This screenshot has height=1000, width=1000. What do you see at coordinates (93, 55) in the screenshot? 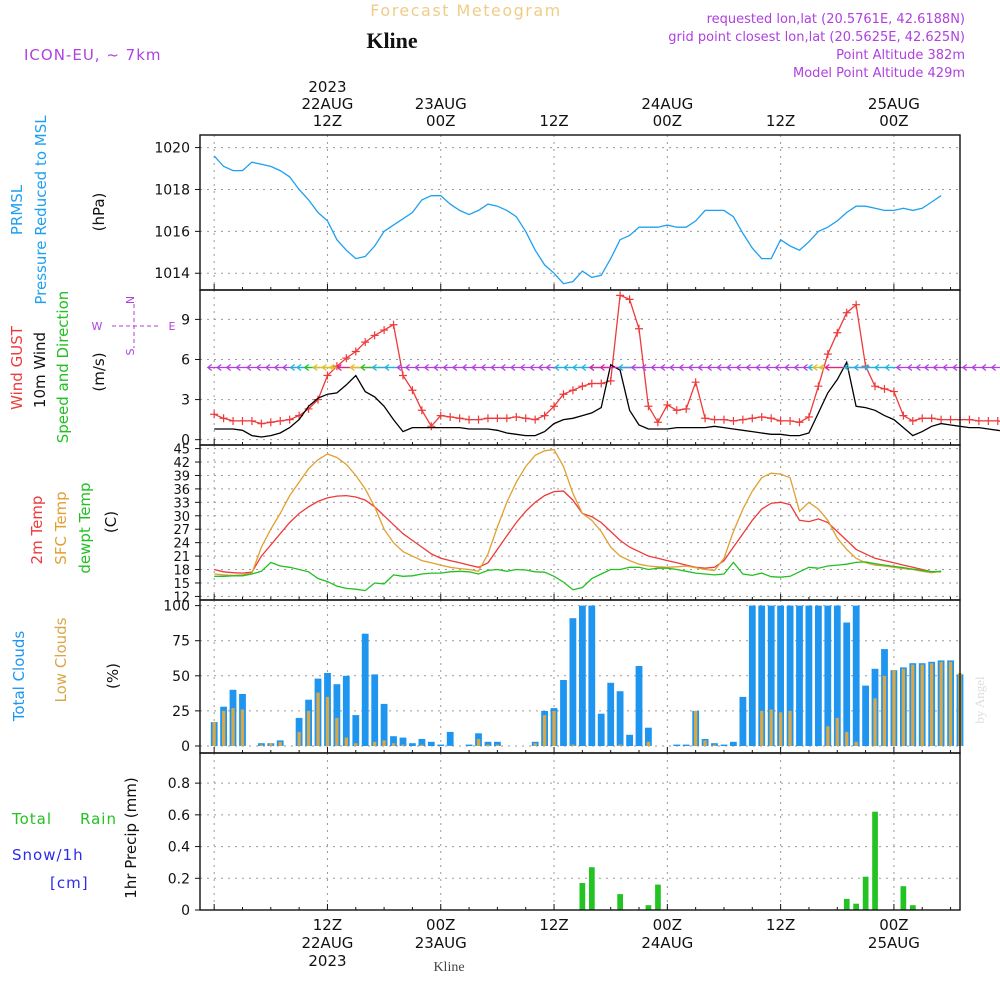
I see `model-label: ICON-EU, ~ 7km` at bounding box center [93, 55].